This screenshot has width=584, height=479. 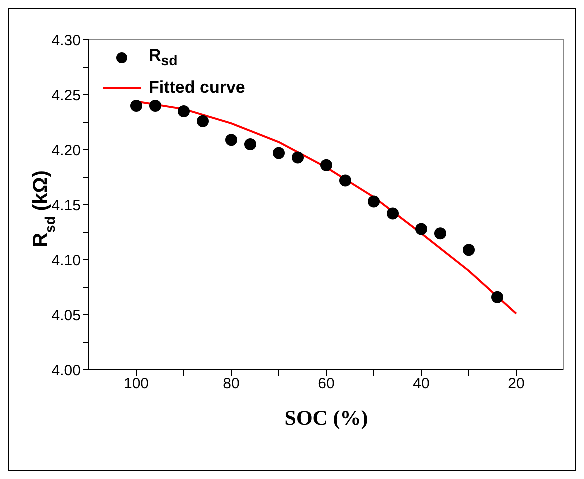 What do you see at coordinates (66, 261) in the screenshot?
I see `y-tick-label: 4.10` at bounding box center [66, 261].